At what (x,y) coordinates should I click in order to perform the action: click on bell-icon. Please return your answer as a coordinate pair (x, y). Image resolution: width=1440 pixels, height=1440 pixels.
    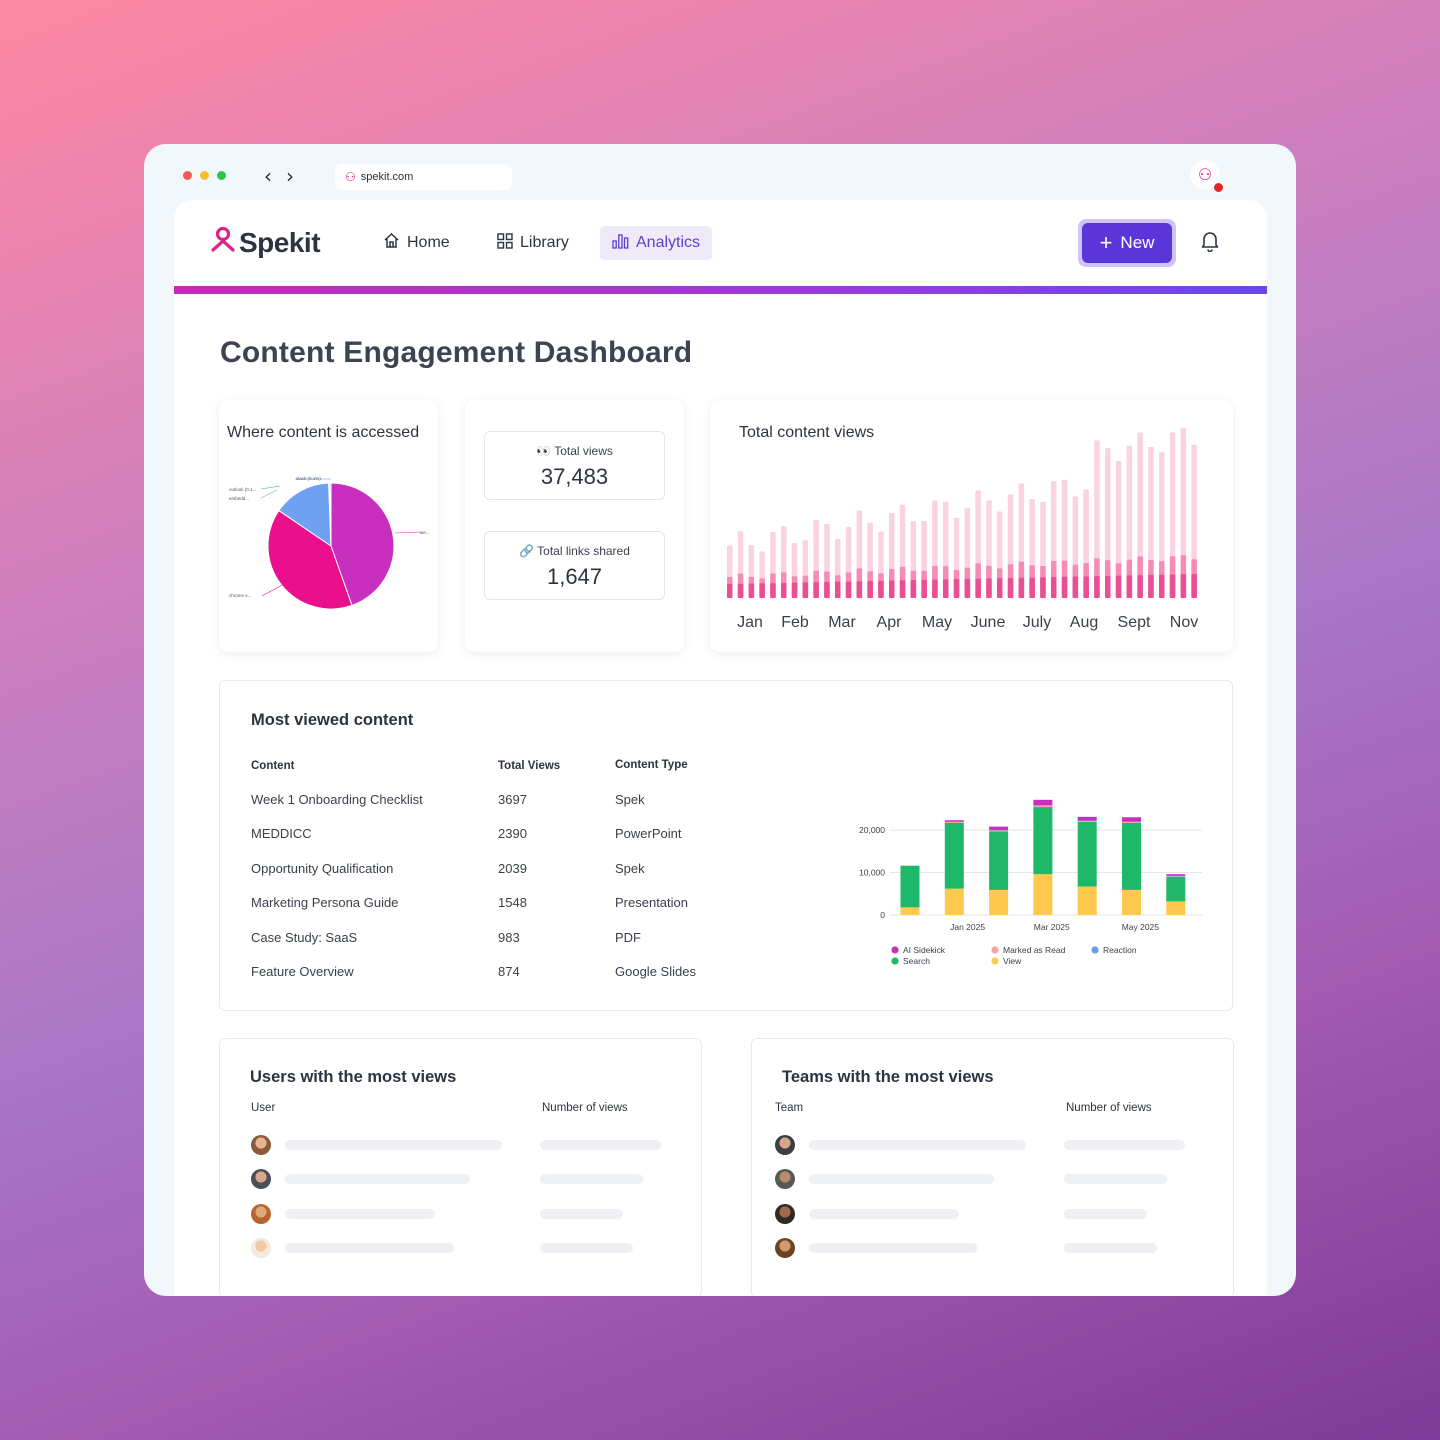
    Looking at the image, I should click on (1210, 244).